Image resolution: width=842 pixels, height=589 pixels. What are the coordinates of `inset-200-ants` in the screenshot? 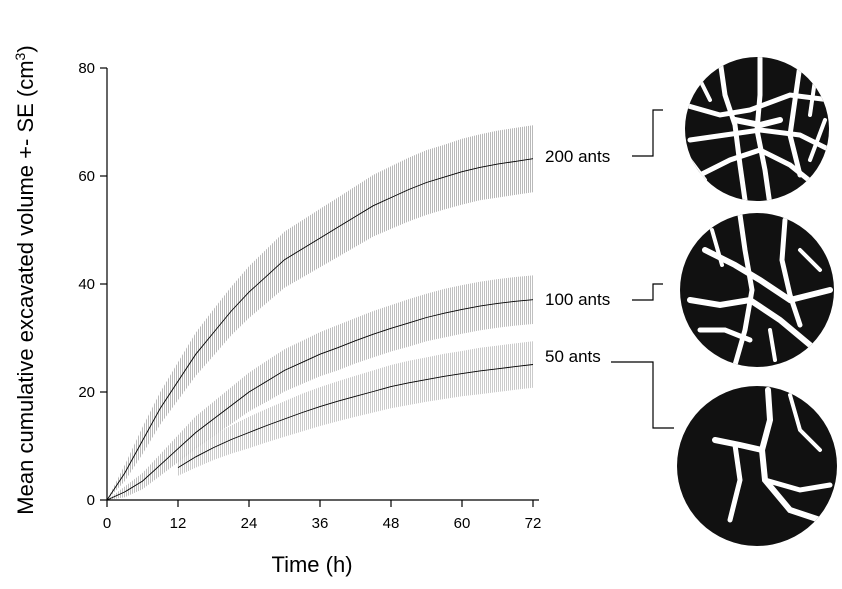 It's located at (757, 129).